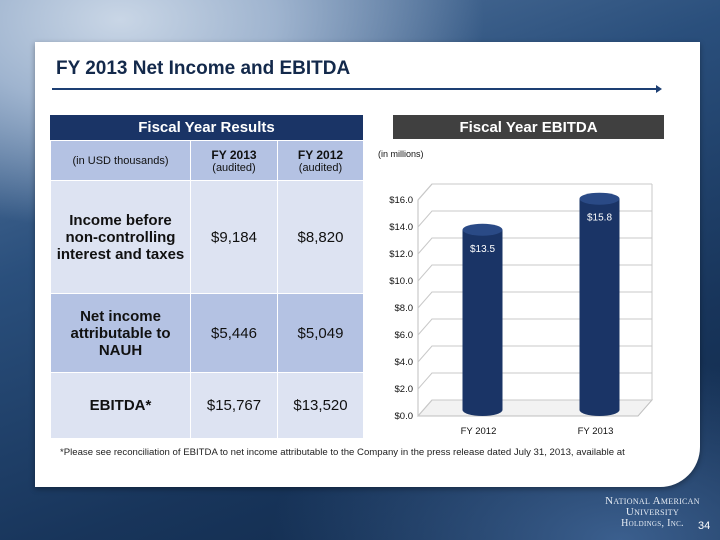 The height and width of the screenshot is (540, 720). Describe the element at coordinates (401, 254) in the screenshot. I see `y-tick-label: $12.0` at that location.